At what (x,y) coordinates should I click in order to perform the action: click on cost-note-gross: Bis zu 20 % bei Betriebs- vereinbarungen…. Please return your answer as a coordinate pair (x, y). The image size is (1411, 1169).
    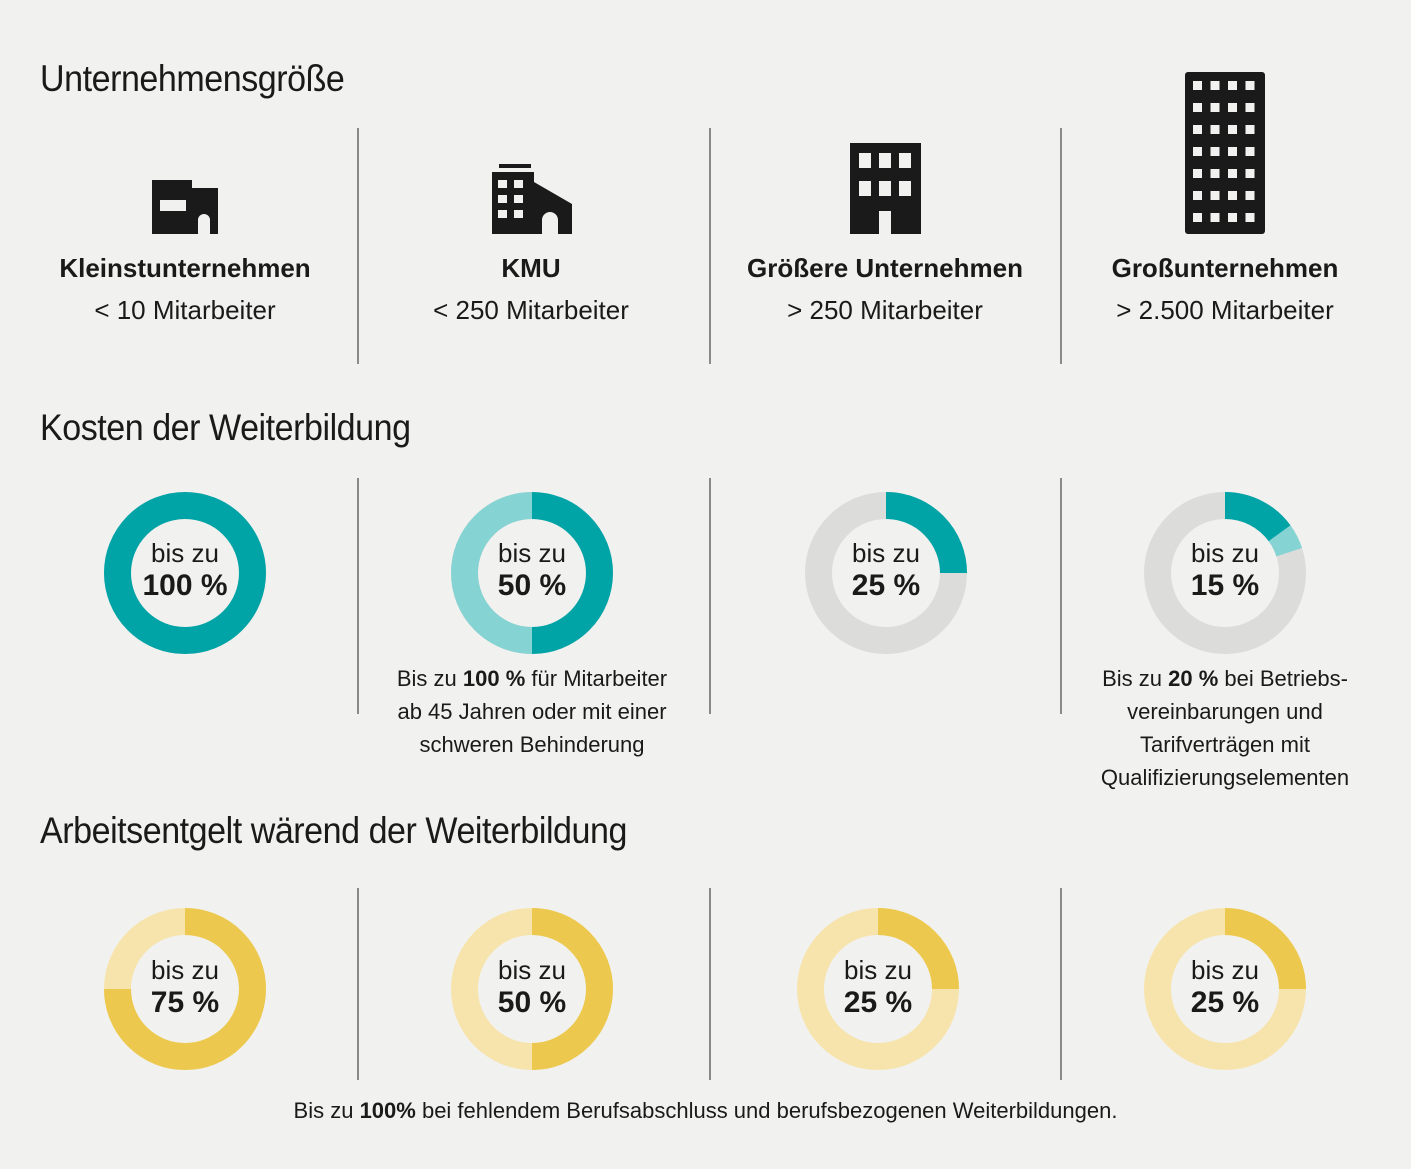
    Looking at the image, I should click on (1225, 728).